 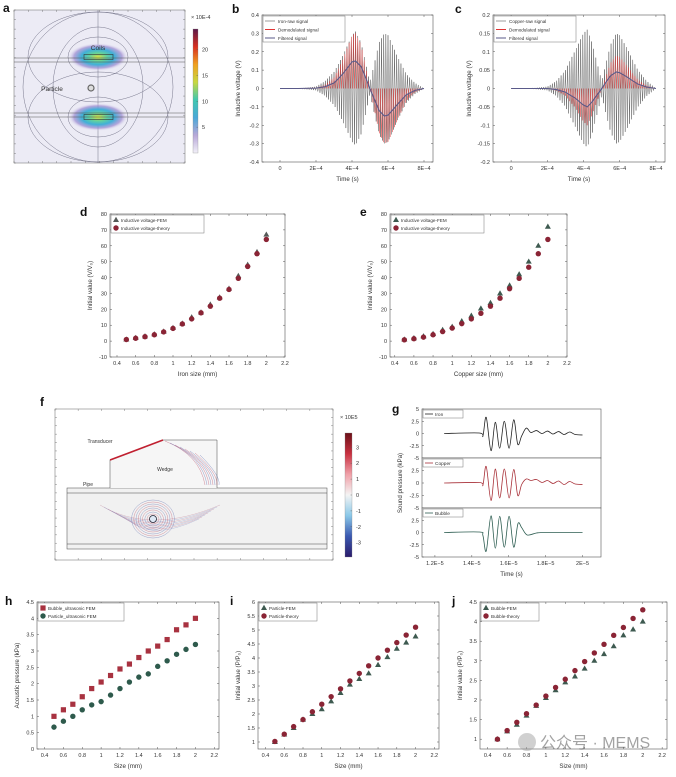 What do you see at coordinates (253, 603) in the screenshot?
I see `y-tick-label: 6` at bounding box center [253, 603].